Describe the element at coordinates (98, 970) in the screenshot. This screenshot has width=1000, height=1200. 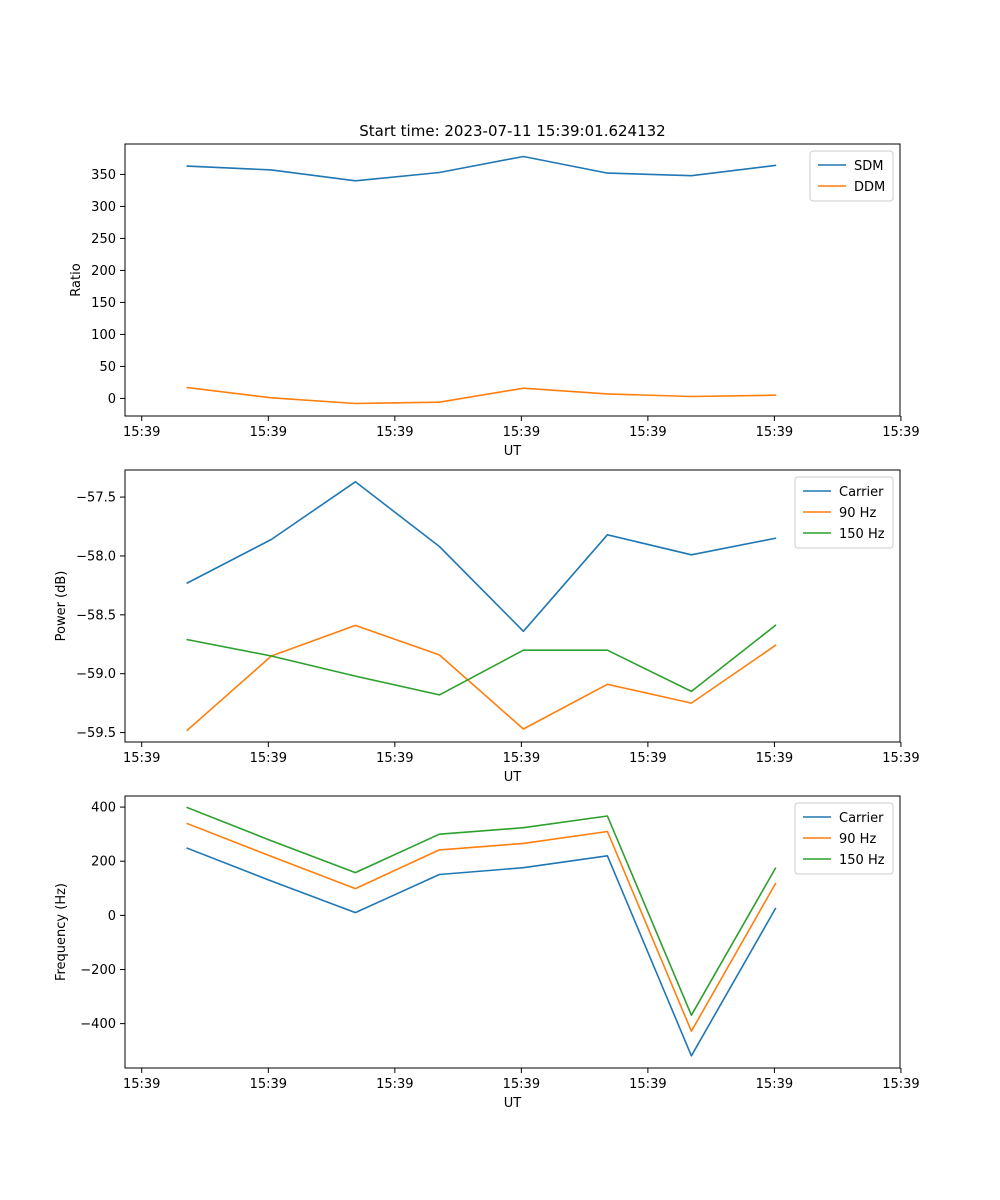
I see `y-tick-label: −200` at that location.